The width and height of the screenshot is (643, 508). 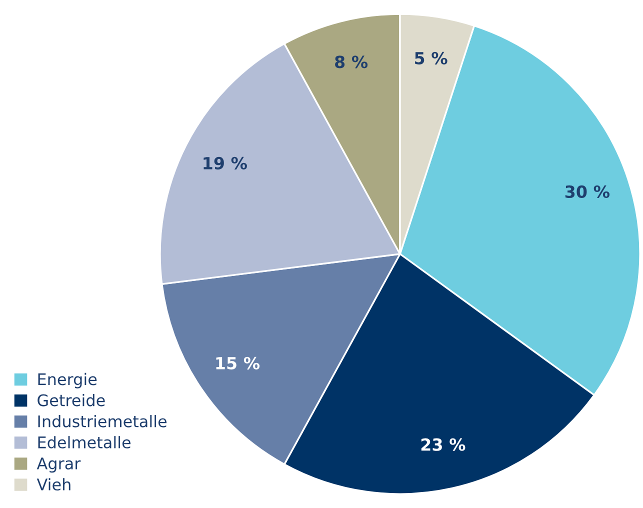 I want to click on data-label: 5 %, so click(x=431, y=58).